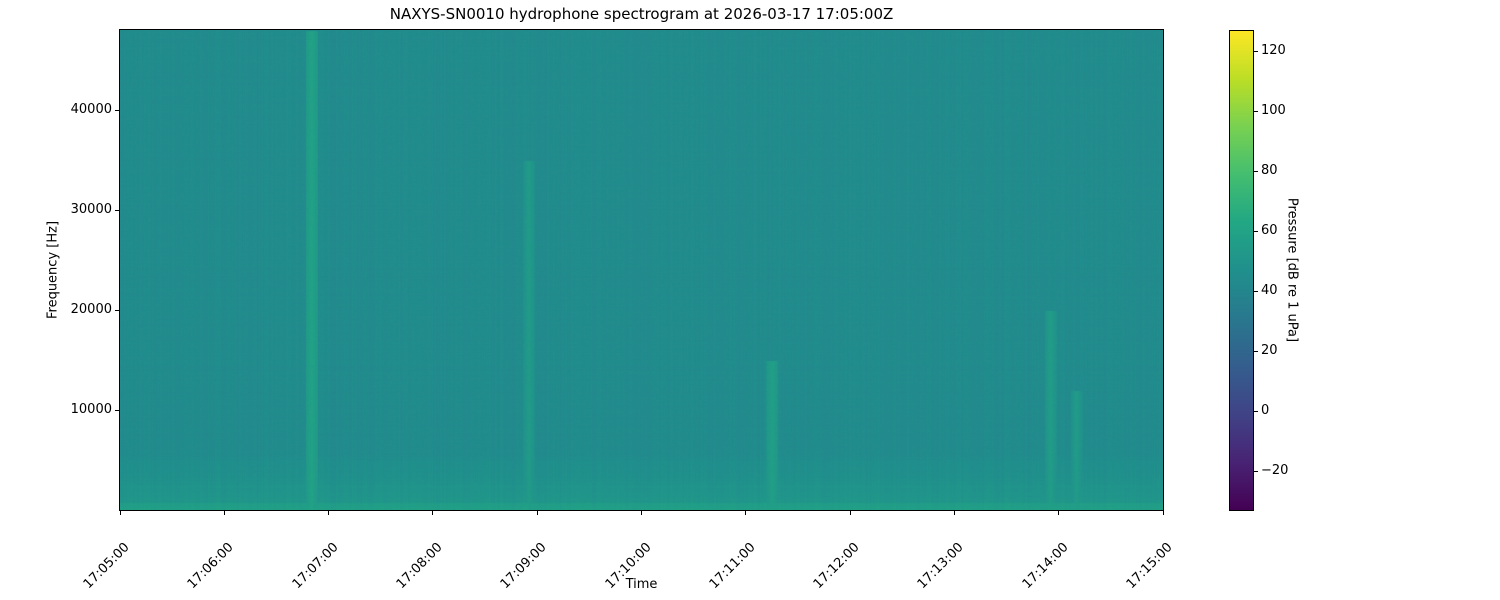 The image size is (1500, 600). What do you see at coordinates (91, 109) in the screenshot?
I see `y-tick-label: 40000` at bounding box center [91, 109].